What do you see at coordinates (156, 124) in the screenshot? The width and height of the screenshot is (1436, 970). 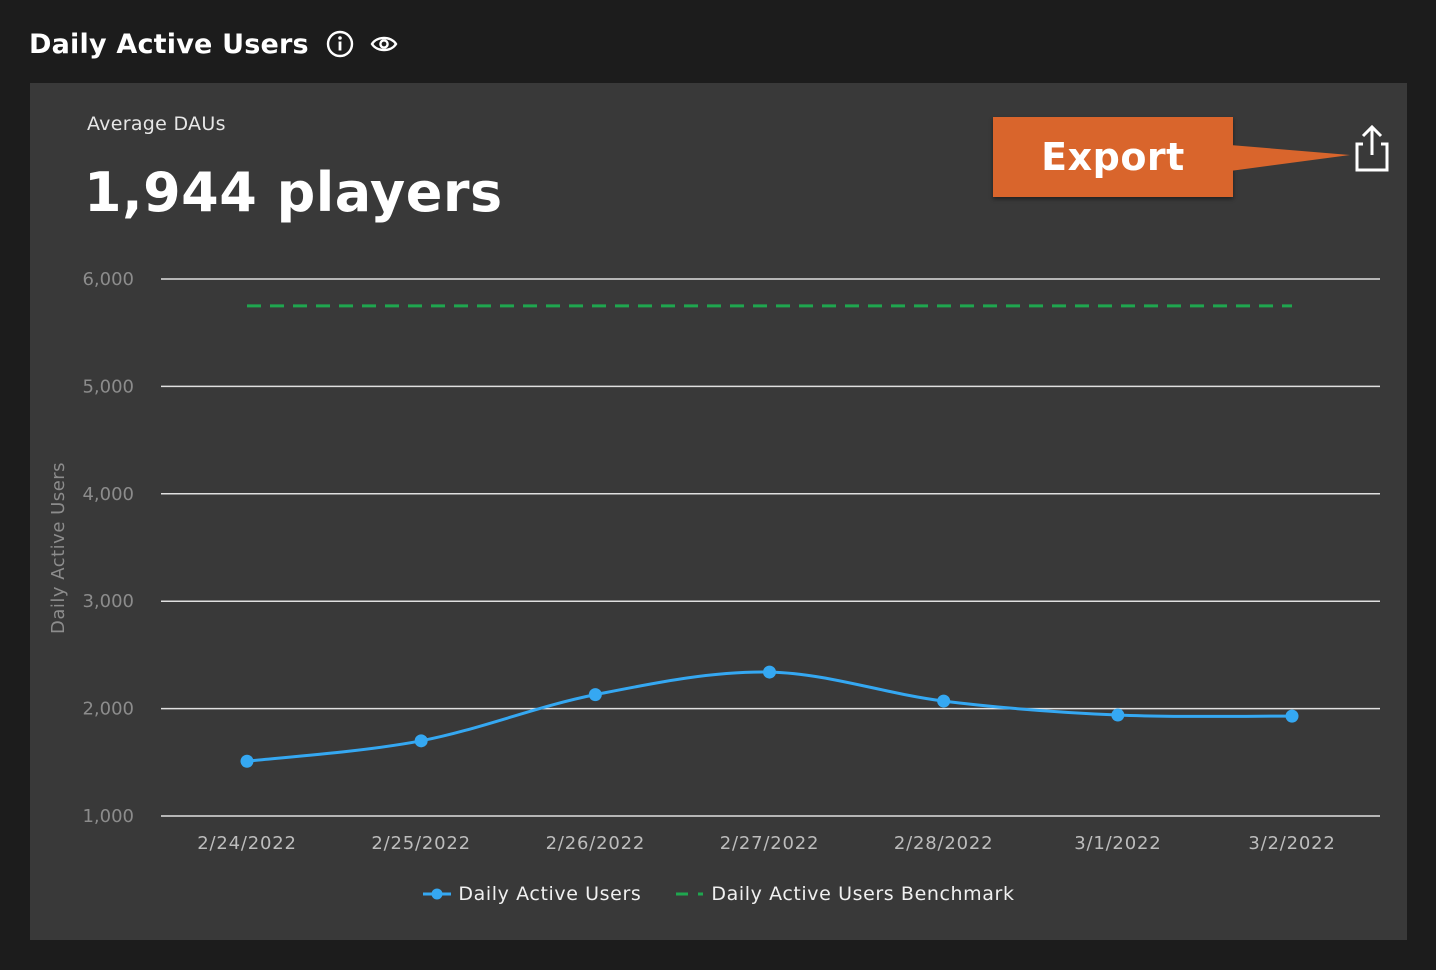 I see `average-daus-label: Average DAUs` at bounding box center [156, 124].